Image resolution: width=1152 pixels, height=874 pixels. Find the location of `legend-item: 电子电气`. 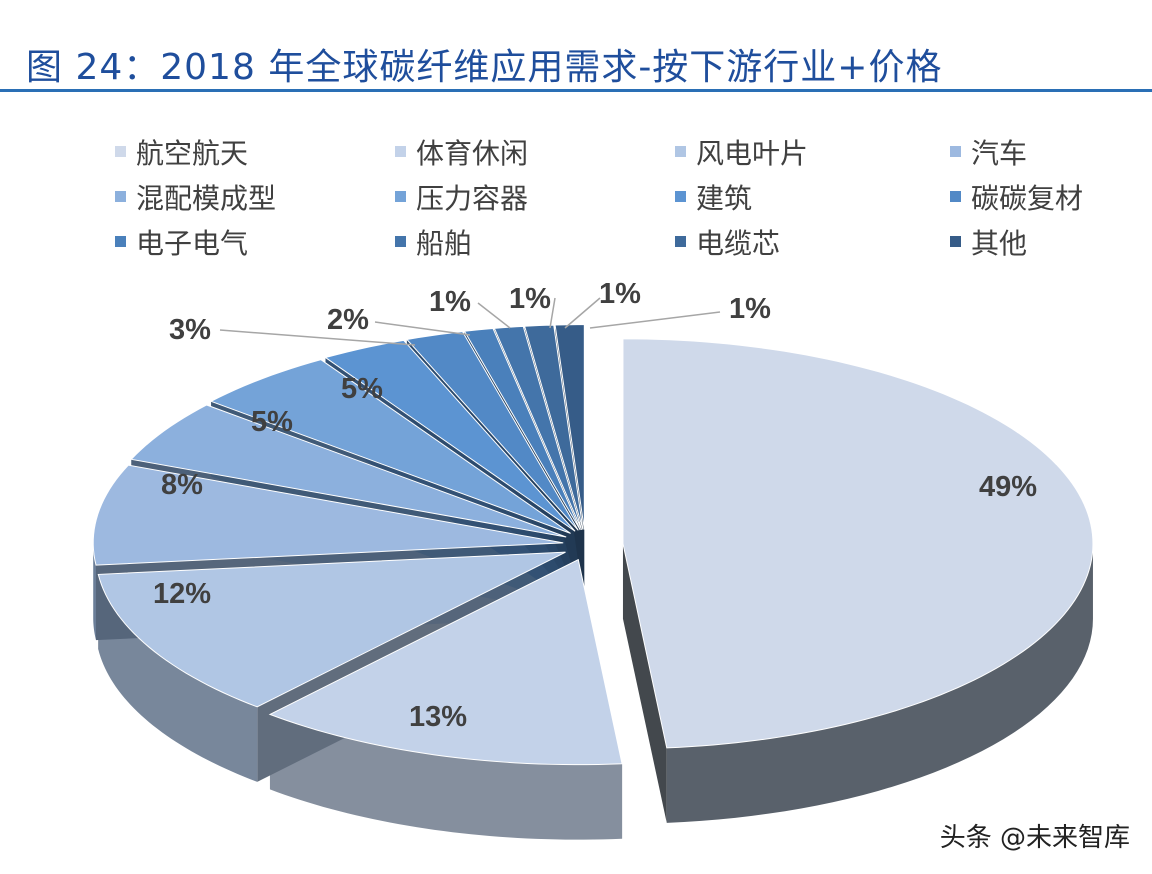

legend-item: 电子电气 is located at coordinates (255, 241).